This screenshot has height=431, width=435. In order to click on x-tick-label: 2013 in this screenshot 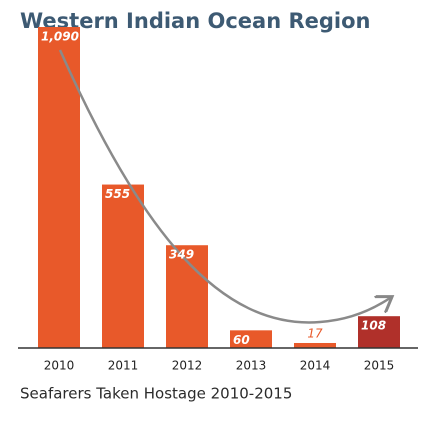, I will do `click(251, 366)`.